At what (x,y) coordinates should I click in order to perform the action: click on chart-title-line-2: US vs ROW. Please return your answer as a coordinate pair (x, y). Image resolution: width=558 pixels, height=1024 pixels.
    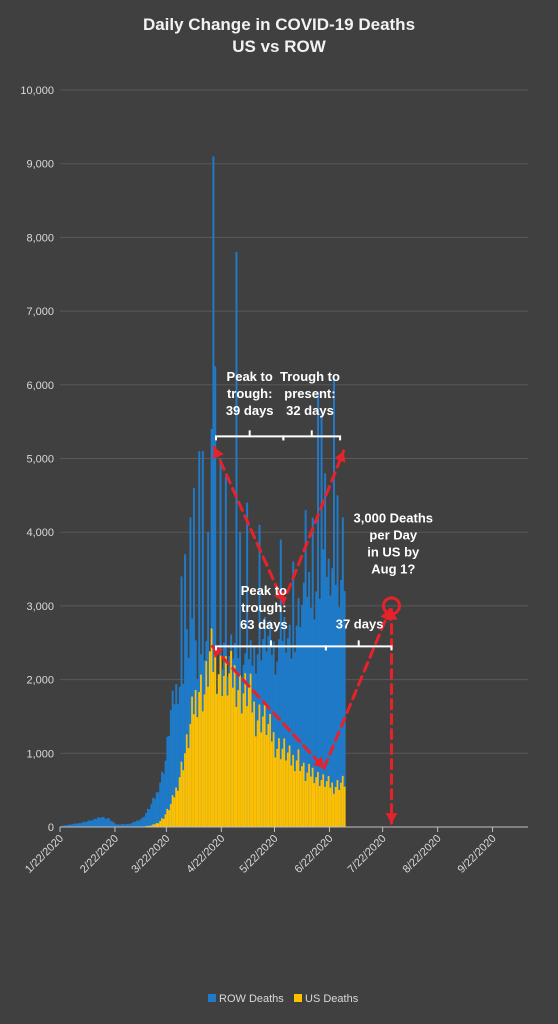
    Looking at the image, I should click on (279, 46).